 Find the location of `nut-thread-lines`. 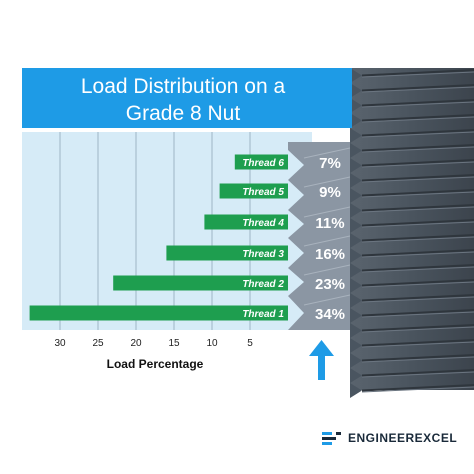

nut-thread-lines is located at coordinates (327, 226).